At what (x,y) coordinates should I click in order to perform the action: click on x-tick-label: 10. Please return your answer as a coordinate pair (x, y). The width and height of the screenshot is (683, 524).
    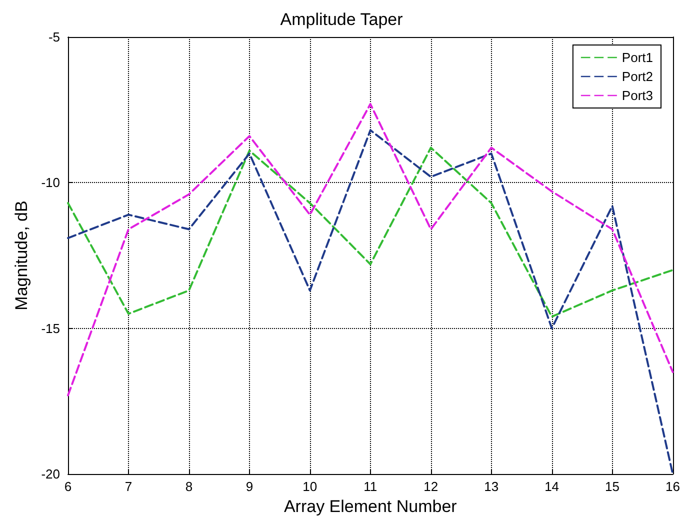
    Looking at the image, I should click on (310, 486).